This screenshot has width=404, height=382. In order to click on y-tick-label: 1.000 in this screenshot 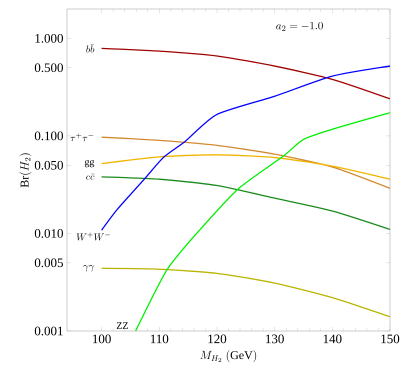, I will do `click(49, 38)`.